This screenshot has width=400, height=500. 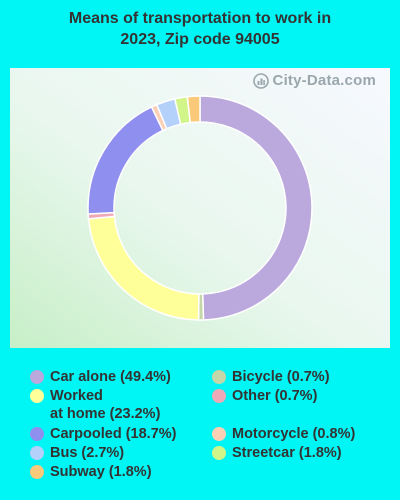 What do you see at coordinates (287, 453) in the screenshot?
I see `legend-label-streetcar: Streetcar (1.8%)` at bounding box center [287, 453].